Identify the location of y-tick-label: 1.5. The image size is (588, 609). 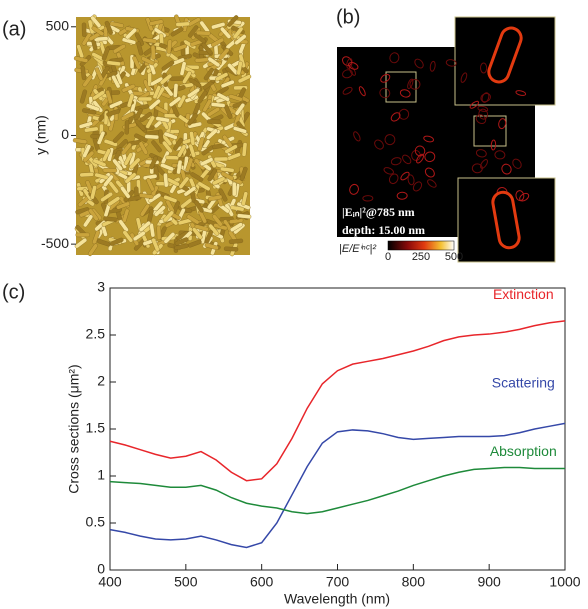
(96, 428).